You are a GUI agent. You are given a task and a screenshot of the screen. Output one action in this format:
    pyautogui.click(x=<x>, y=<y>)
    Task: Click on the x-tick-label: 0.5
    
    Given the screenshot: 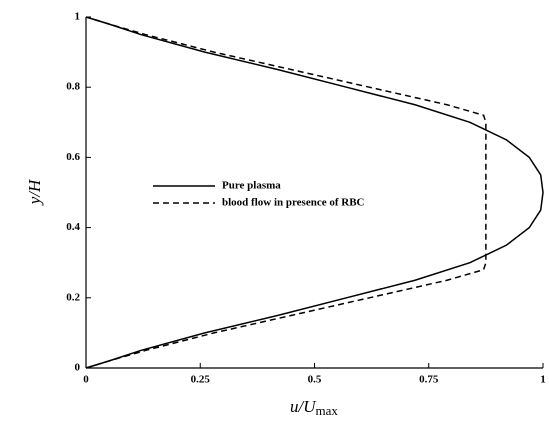 What is the action you would take?
    pyautogui.click(x=315, y=380)
    